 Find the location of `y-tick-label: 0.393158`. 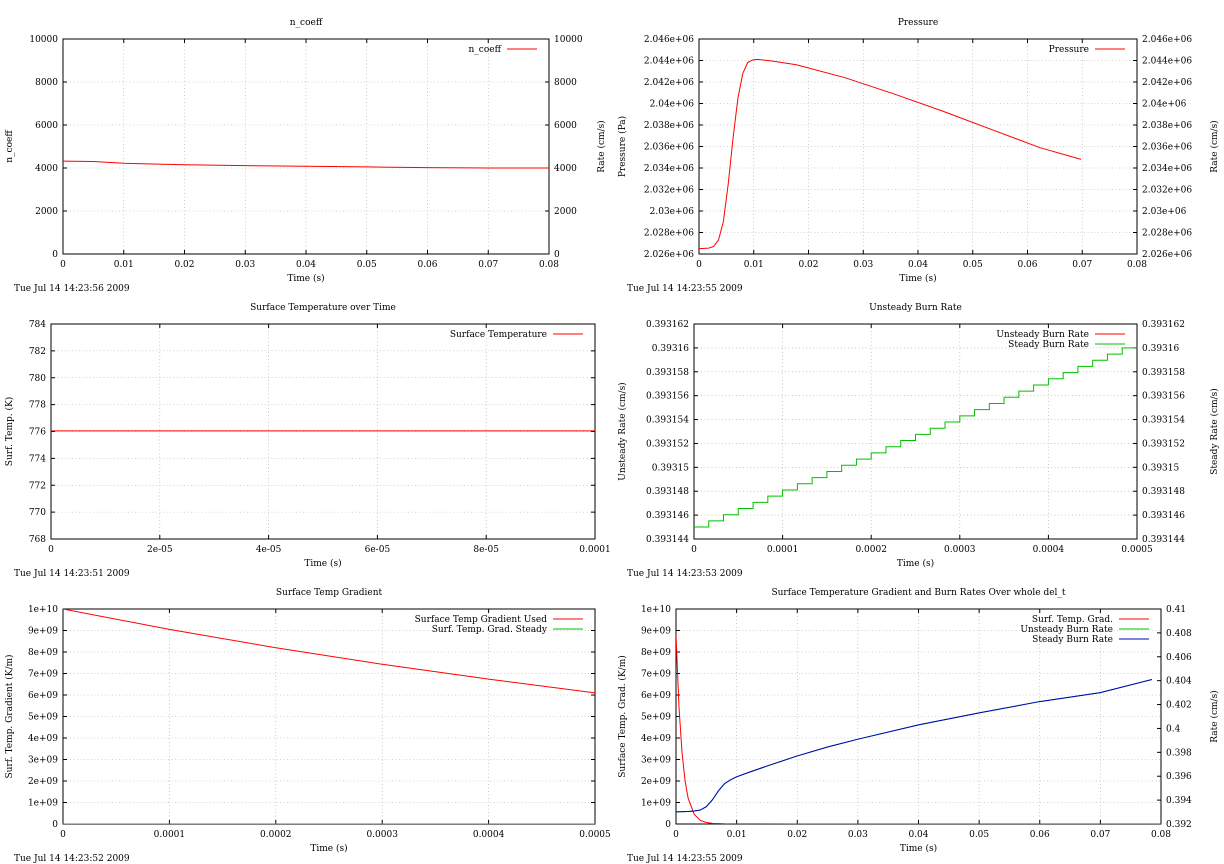

y-tick-label: 0.393158 is located at coordinates (667, 373).